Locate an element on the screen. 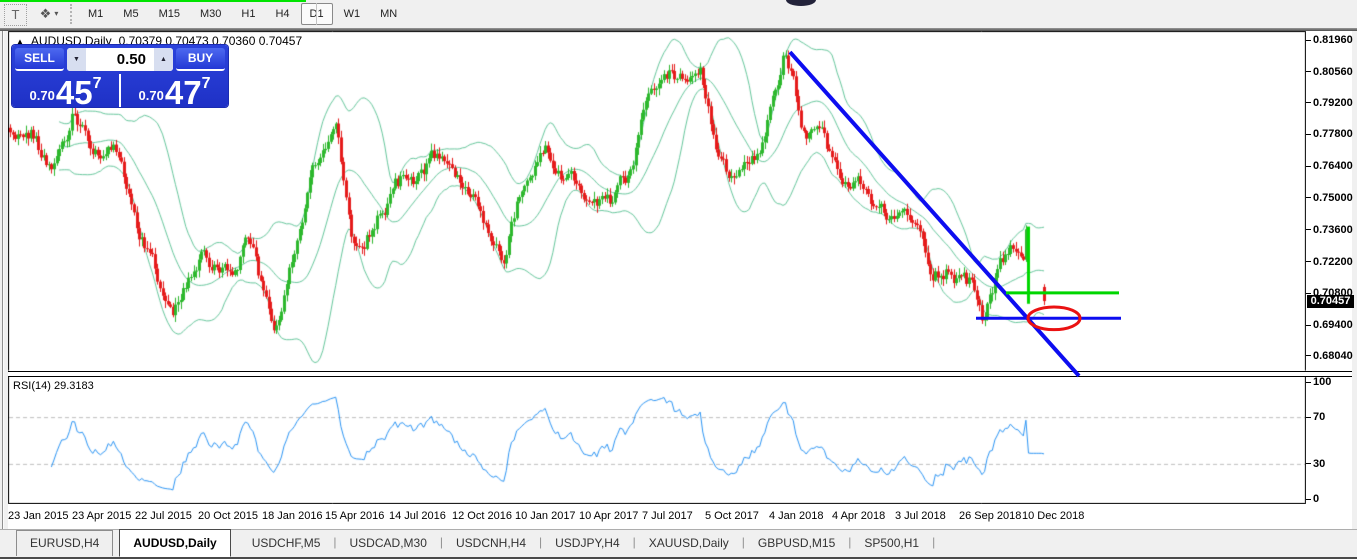 The image size is (1357, 559). timeframe-button-m5: M5 is located at coordinates (131, 14).